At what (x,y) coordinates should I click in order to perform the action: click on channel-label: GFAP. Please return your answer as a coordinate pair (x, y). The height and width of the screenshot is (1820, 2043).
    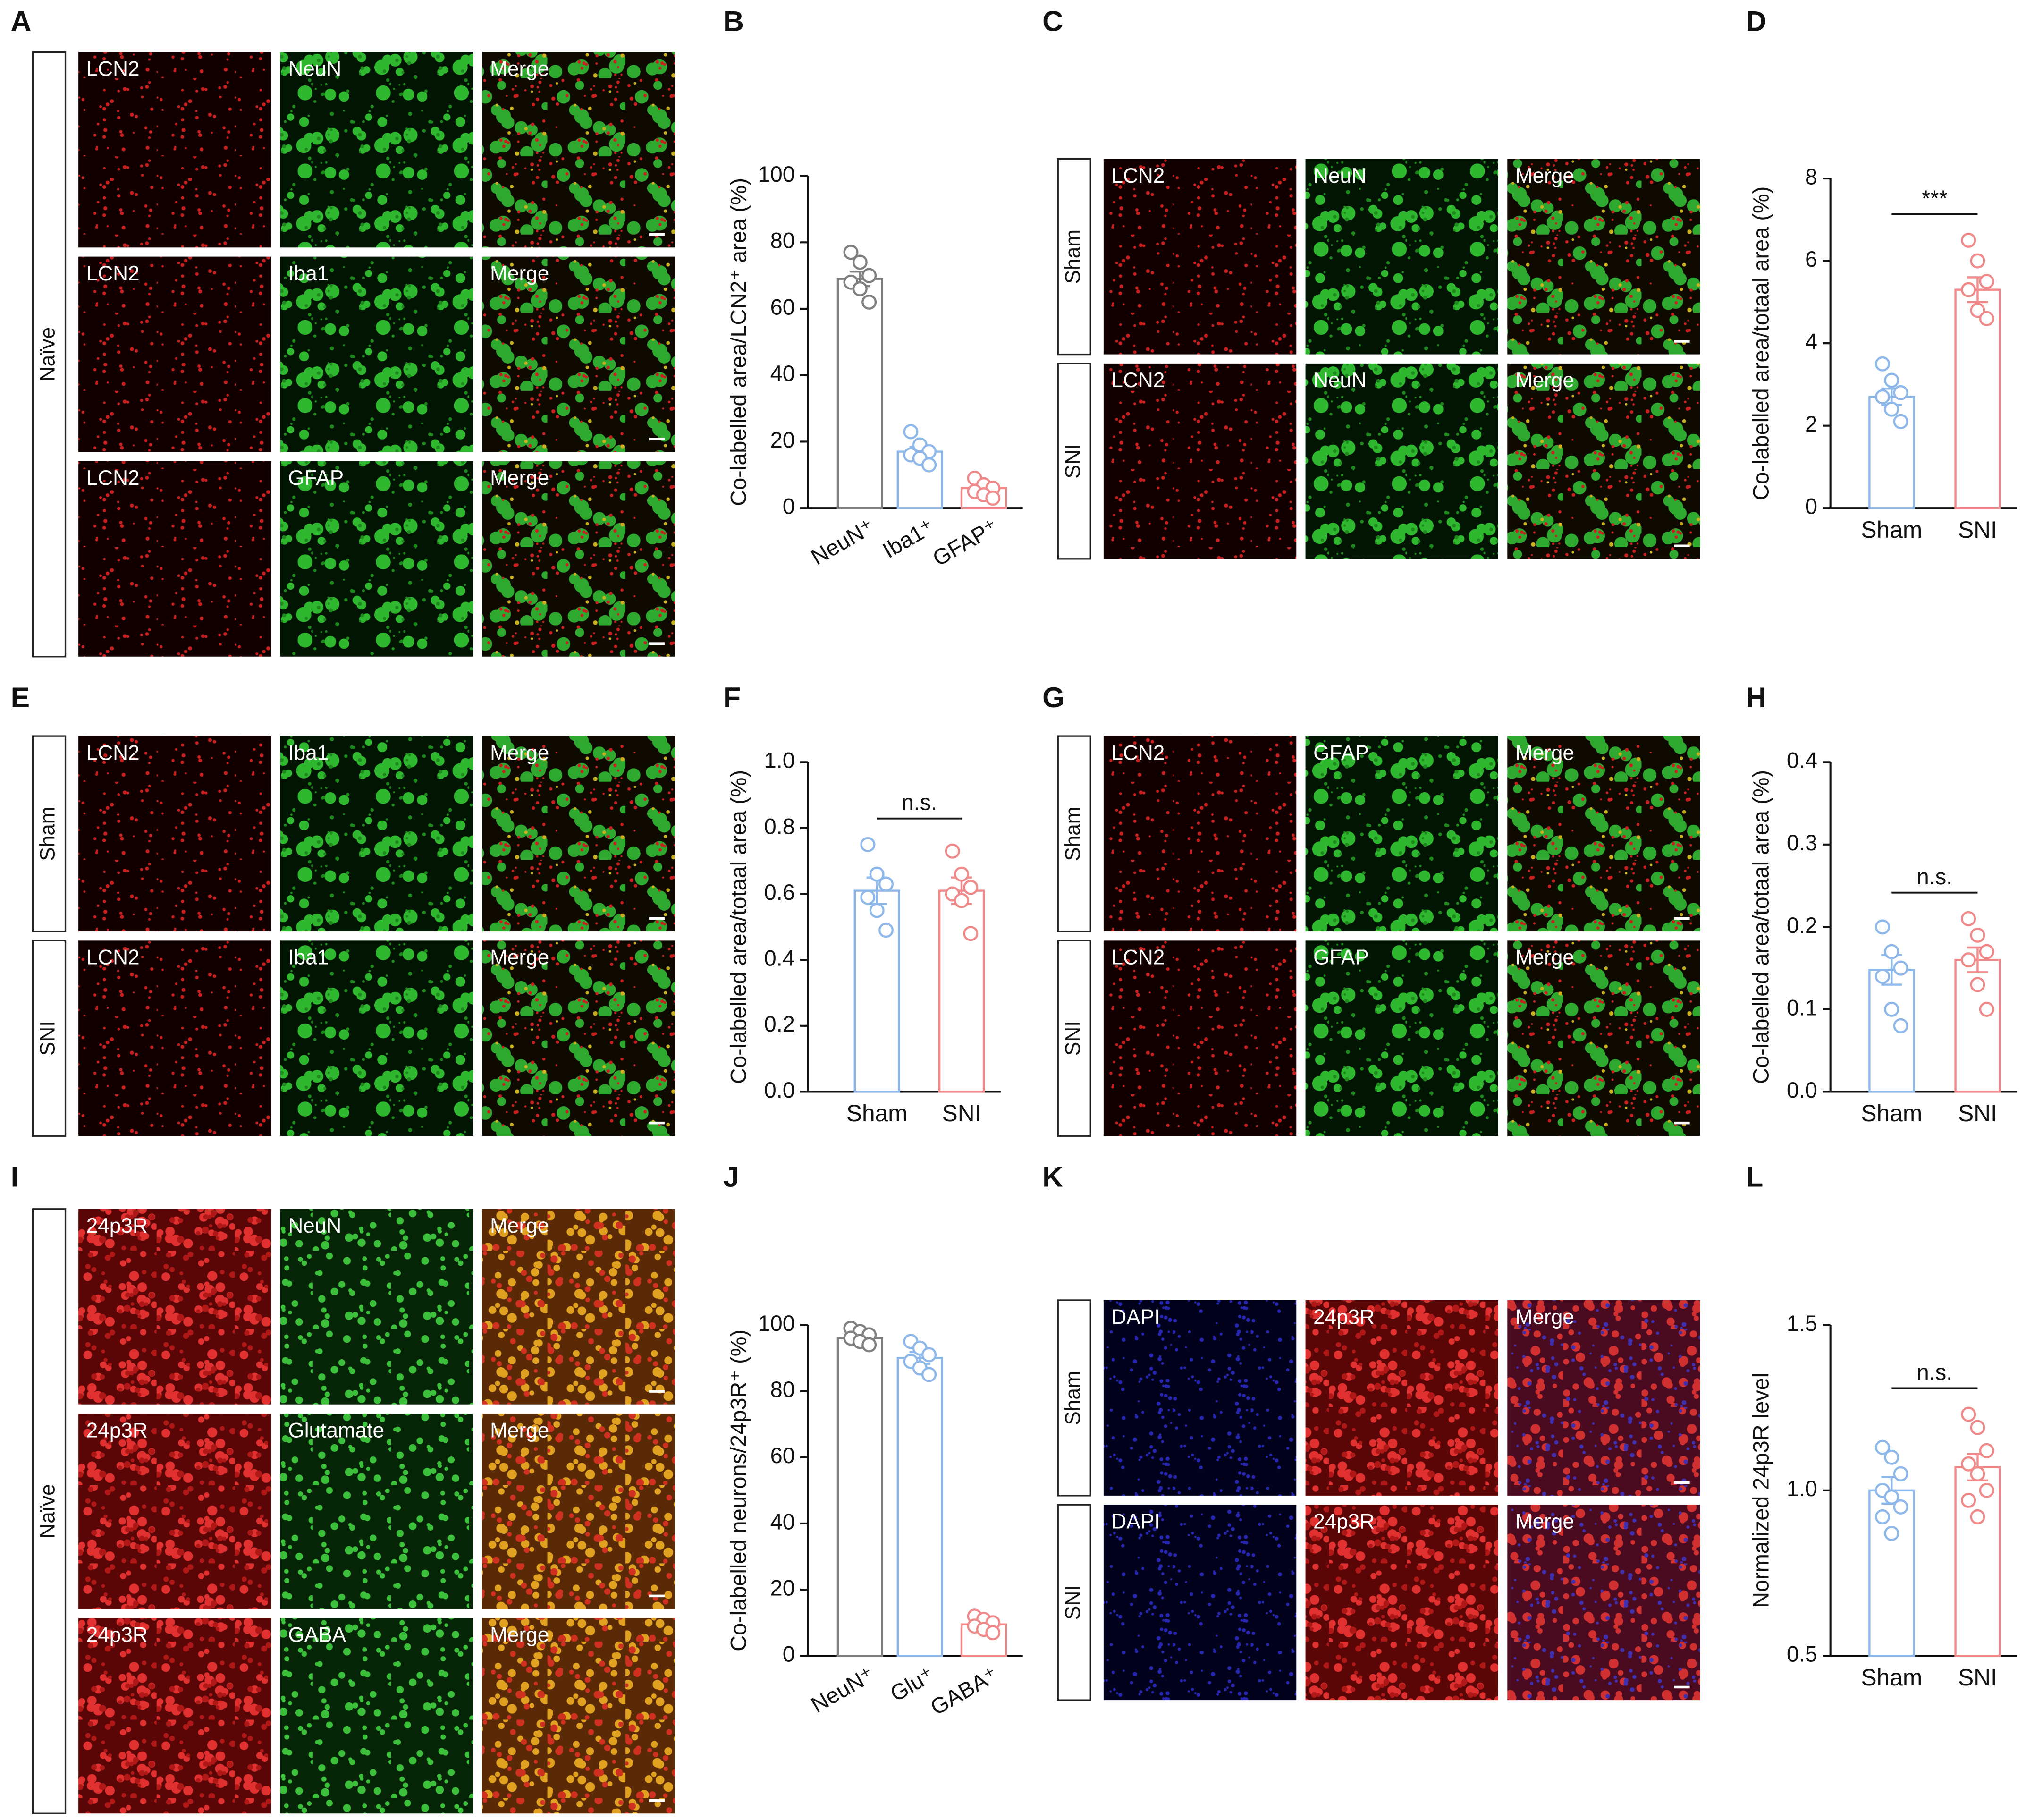
    Looking at the image, I should click on (316, 478).